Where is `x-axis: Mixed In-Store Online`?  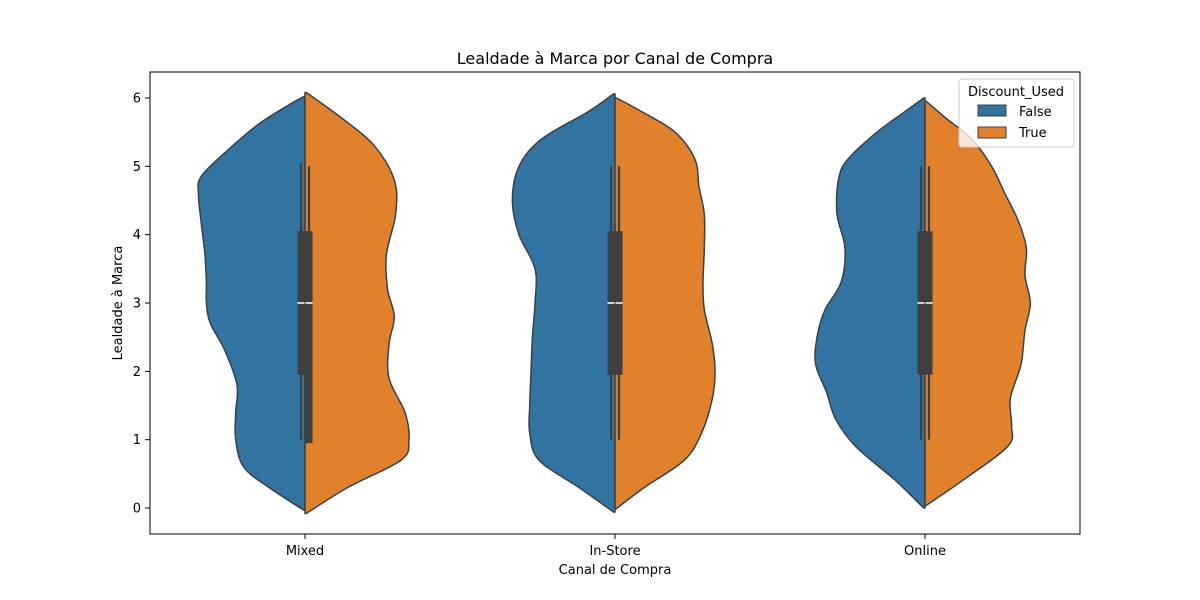 x-axis: Mixed In-Store Online is located at coordinates (616, 546).